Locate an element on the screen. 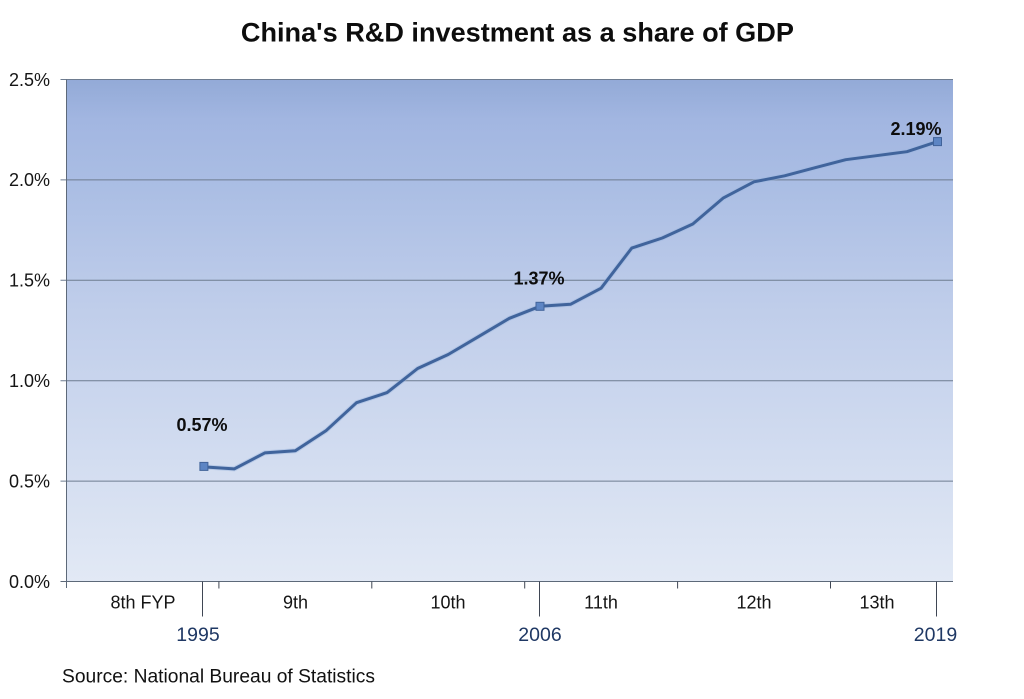 This screenshot has width=1024, height=699. svg-text: 10th is located at coordinates (447, 603).